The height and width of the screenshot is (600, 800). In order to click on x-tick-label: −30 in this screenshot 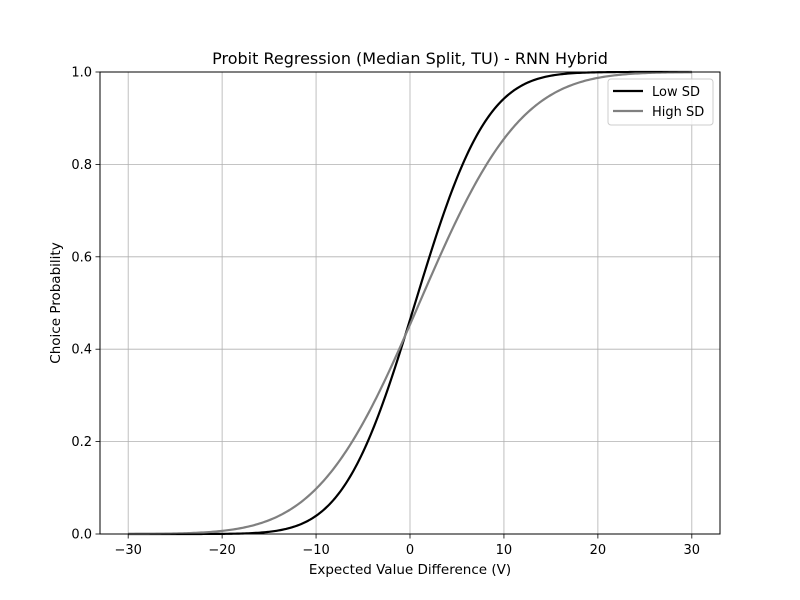, I will do `click(127, 550)`.